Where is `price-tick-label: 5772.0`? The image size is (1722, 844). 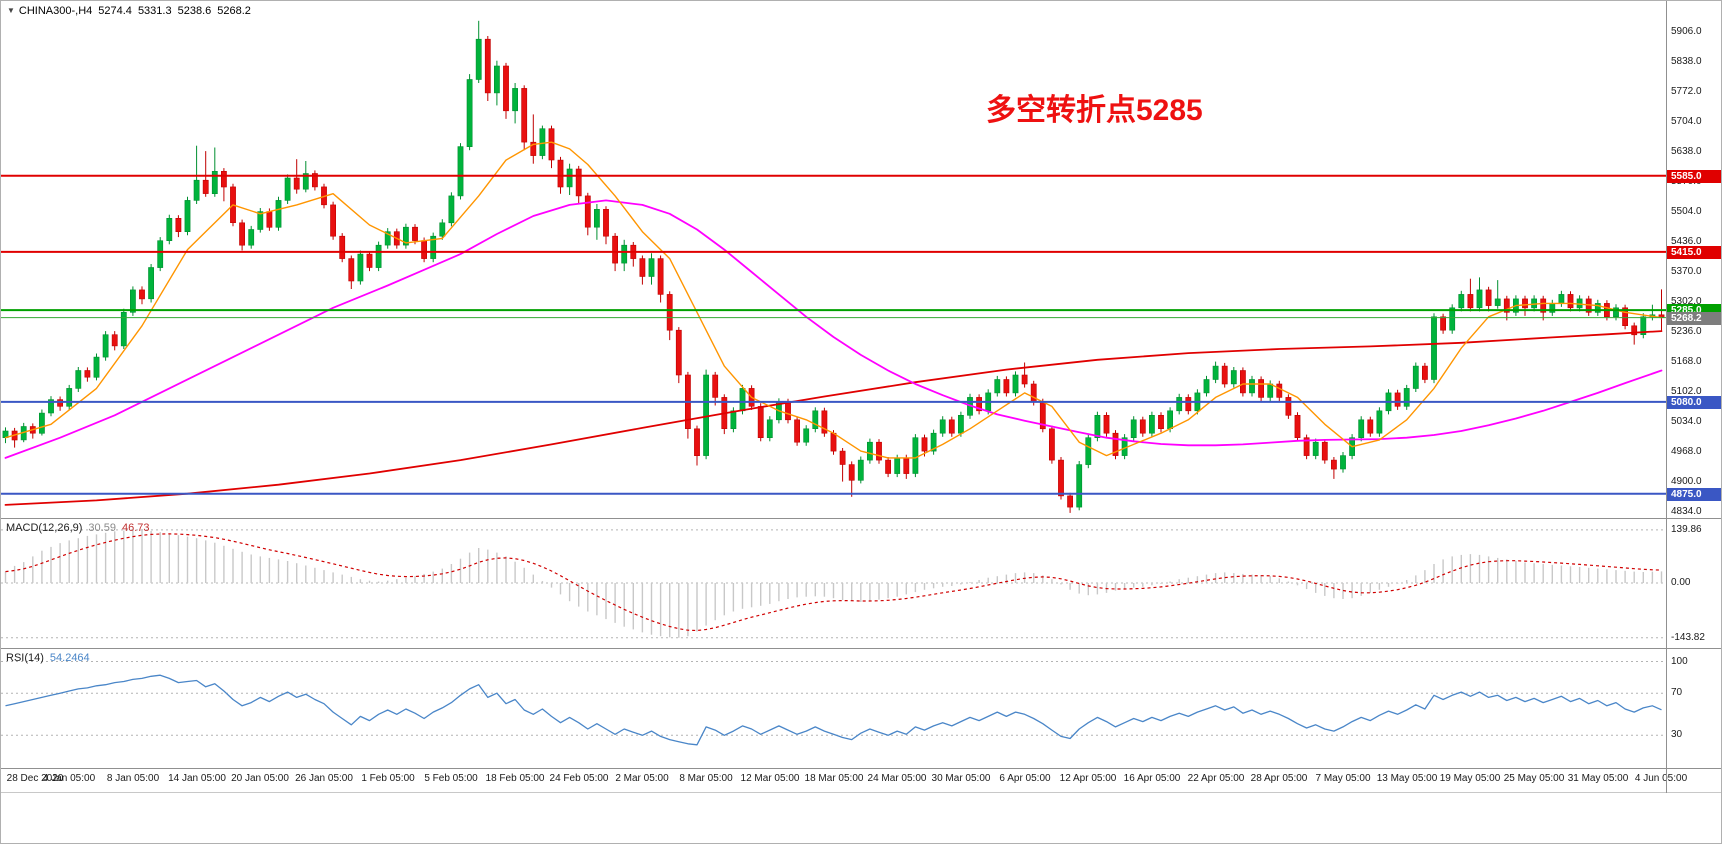 price-tick-label: 5772.0 is located at coordinates (1686, 91).